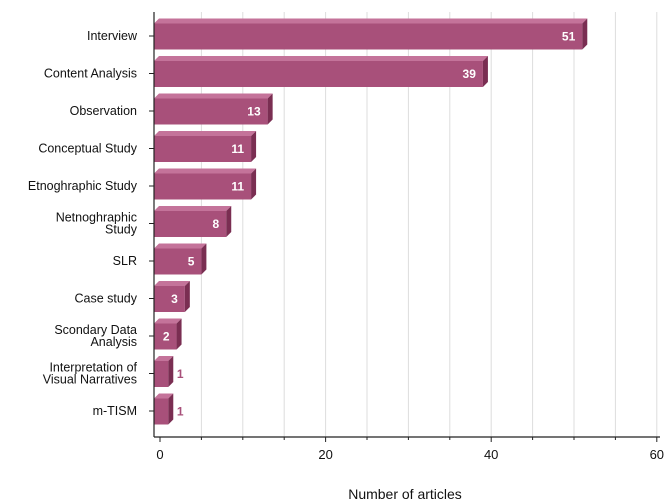  Describe the element at coordinates (470, 74) in the screenshot. I see `value-label: 39` at that location.